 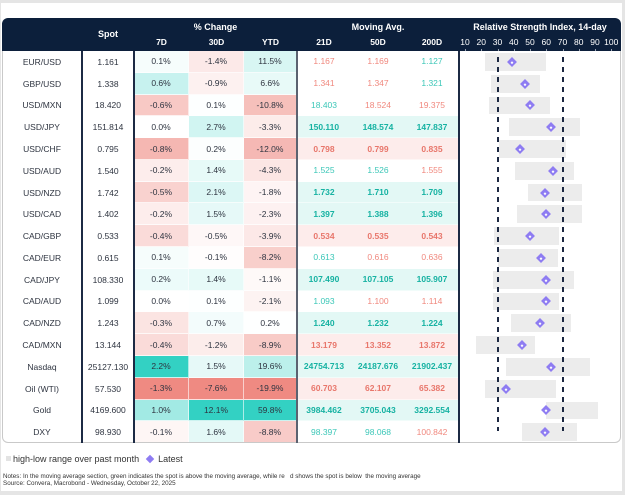 I want to click on pct-change-ytd: -19.9%, so click(x=270, y=388).